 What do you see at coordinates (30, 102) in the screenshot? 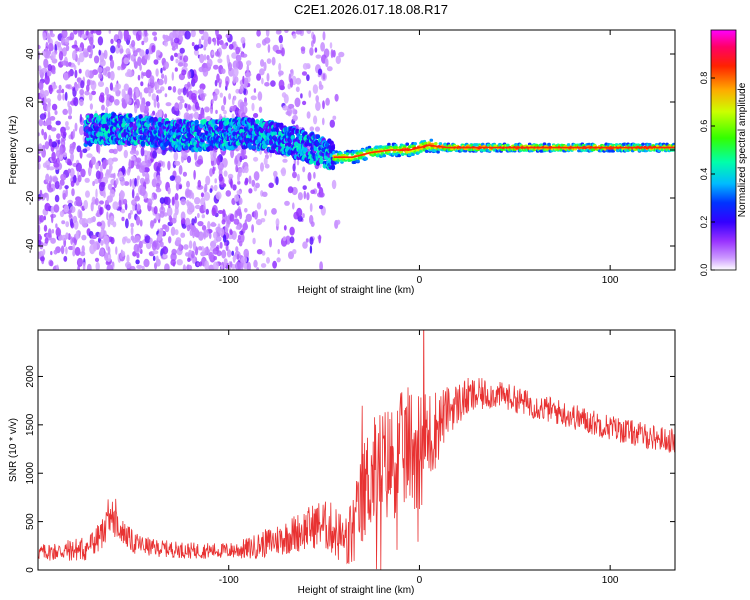
I see `y-tick-label: 20` at bounding box center [30, 102].